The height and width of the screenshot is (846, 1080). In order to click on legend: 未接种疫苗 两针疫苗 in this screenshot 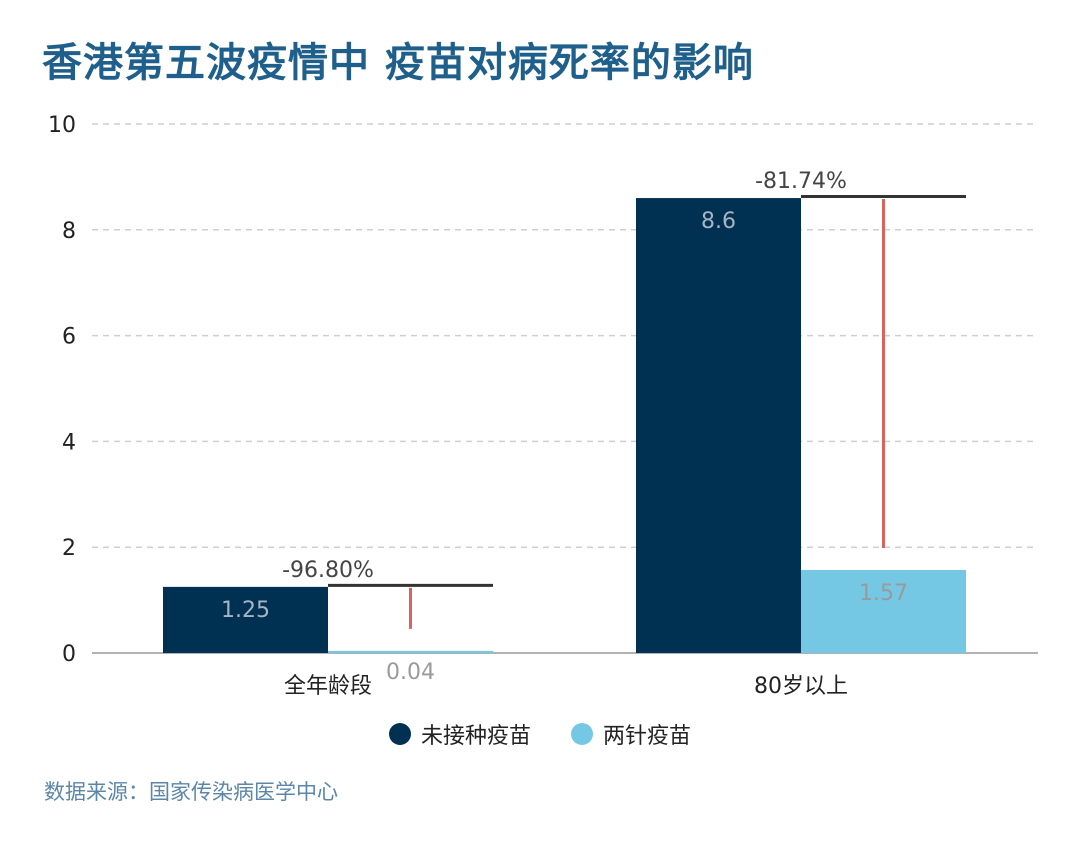, I will do `click(540, 734)`.